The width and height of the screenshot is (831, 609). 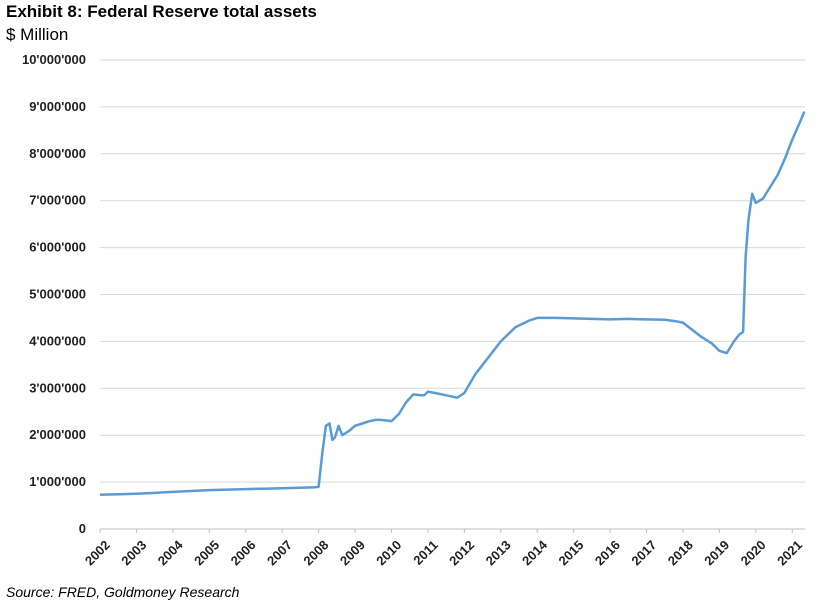 What do you see at coordinates (643, 552) in the screenshot?
I see `x-tick-label: 2017` at bounding box center [643, 552].